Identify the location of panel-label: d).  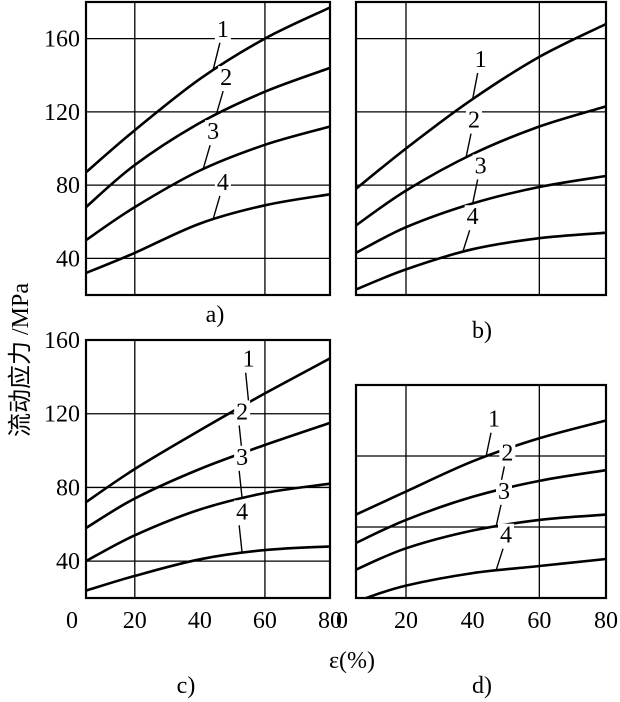
(482, 686).